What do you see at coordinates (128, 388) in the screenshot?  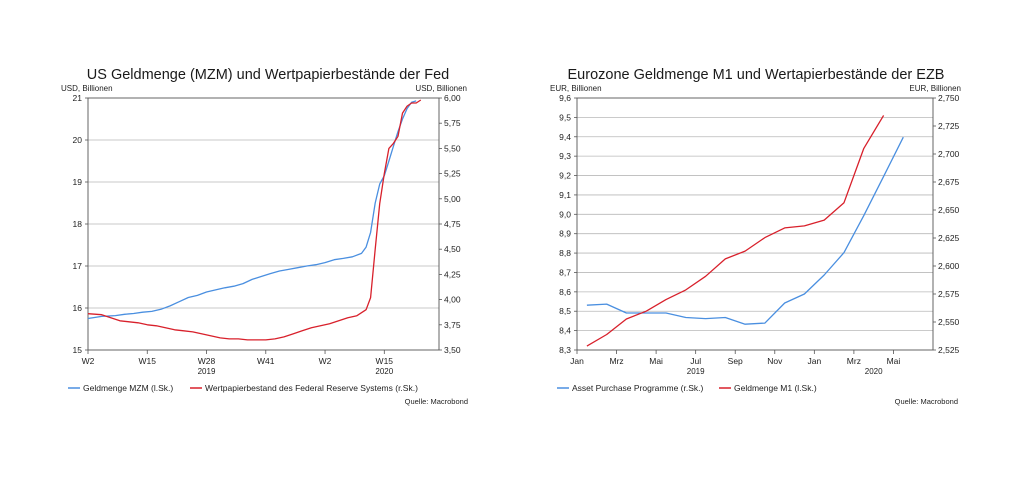 I see `legend-label-1: Geldmenge MZM (l.Sk.)` at bounding box center [128, 388].